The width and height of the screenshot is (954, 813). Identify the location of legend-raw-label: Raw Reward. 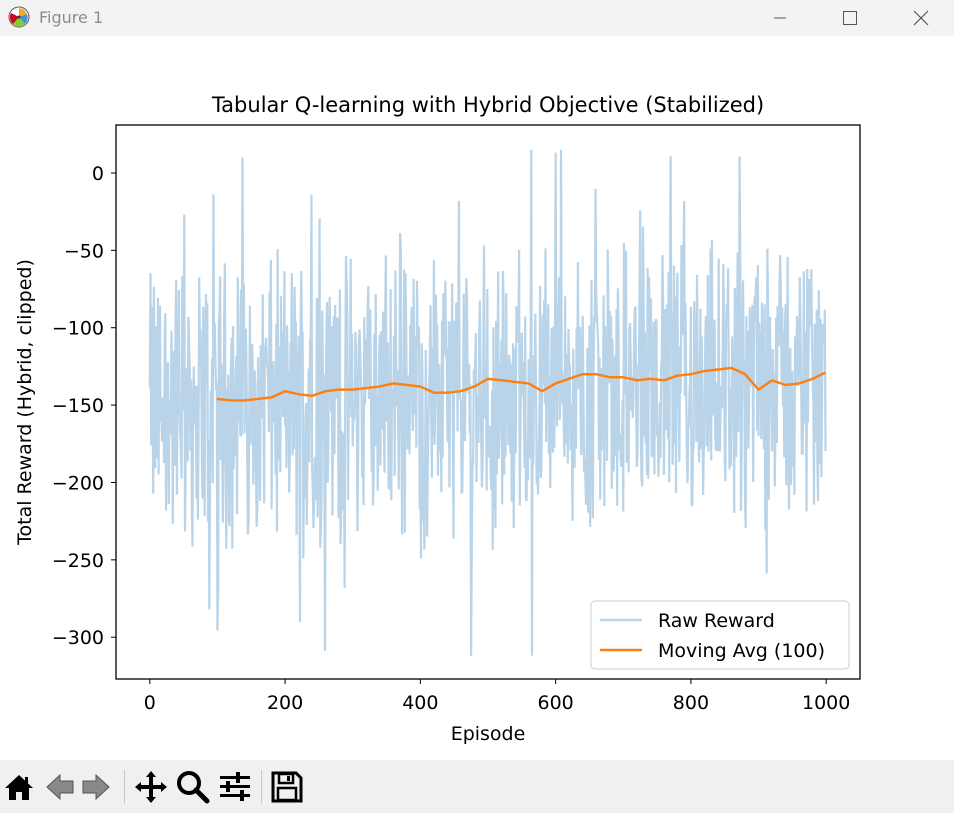
(716, 621).